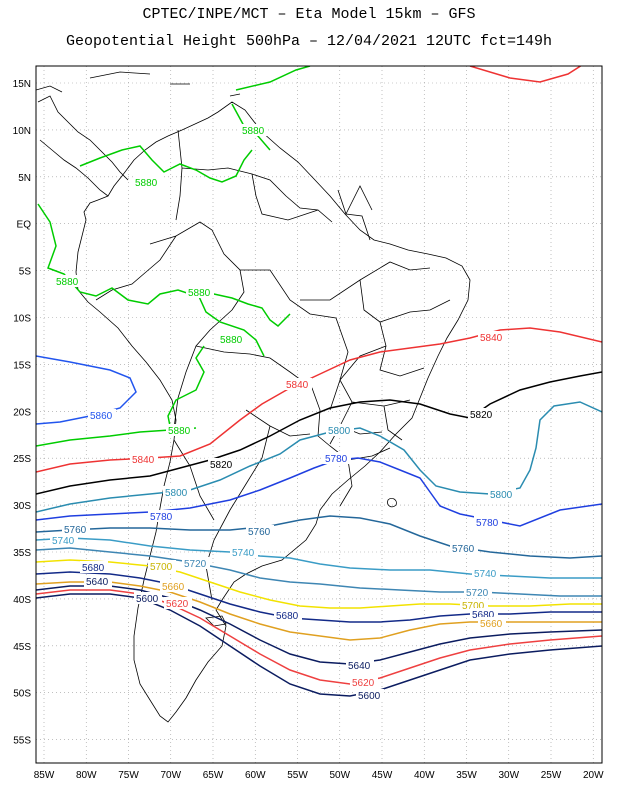 The width and height of the screenshot is (618, 800). Describe the element at coordinates (22, 694) in the screenshot. I see `lat-label: 50S` at that location.